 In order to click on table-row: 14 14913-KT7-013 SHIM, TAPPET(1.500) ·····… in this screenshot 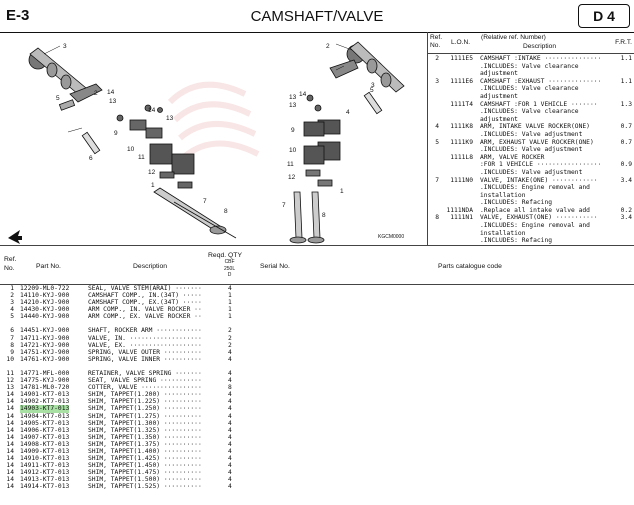, I will do `click(317, 479)`.